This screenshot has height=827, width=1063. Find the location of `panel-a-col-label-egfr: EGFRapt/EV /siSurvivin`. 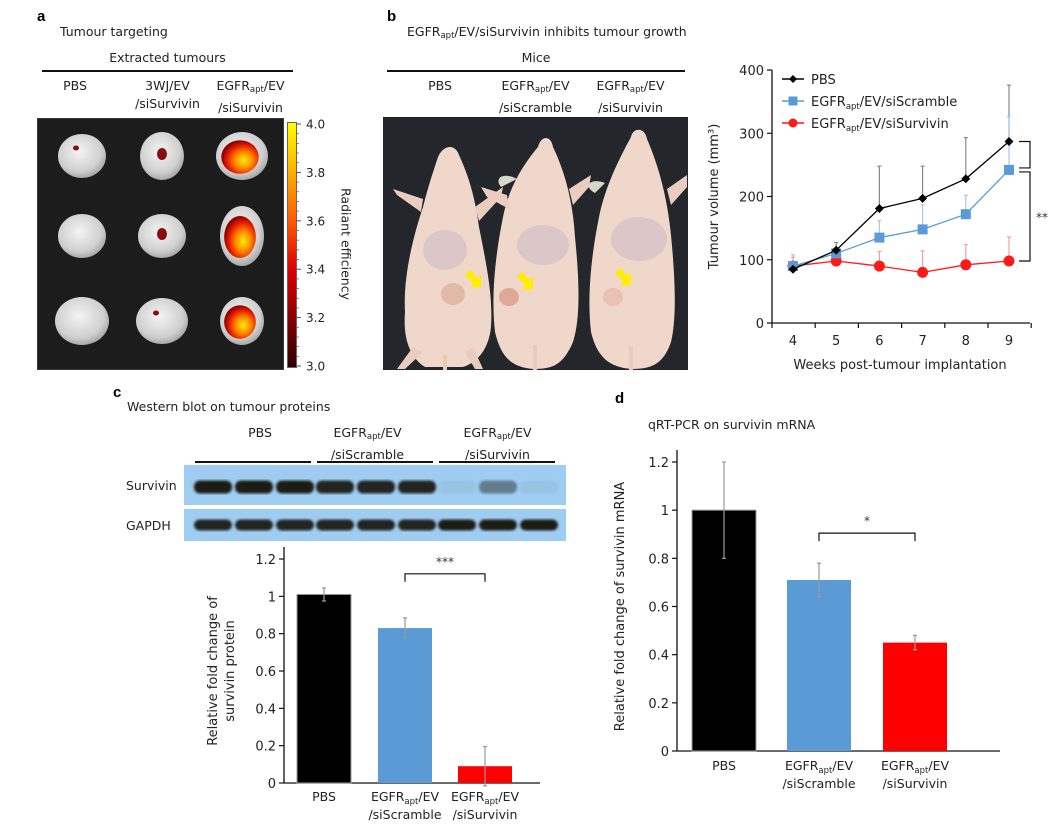

panel-a-col-label-egfr: EGFRapt/EV /siSurvivin is located at coordinates (250, 97).